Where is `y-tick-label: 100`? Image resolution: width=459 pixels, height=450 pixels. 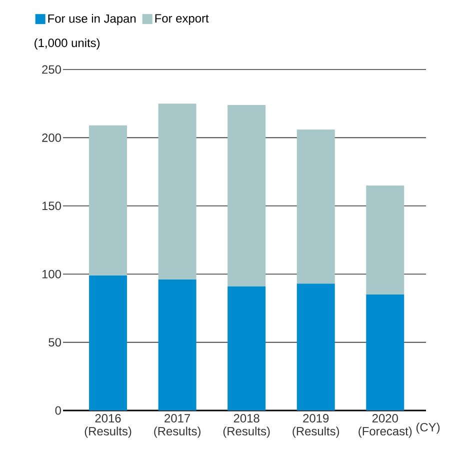
y-tick-label: 100 is located at coordinates (52, 274).